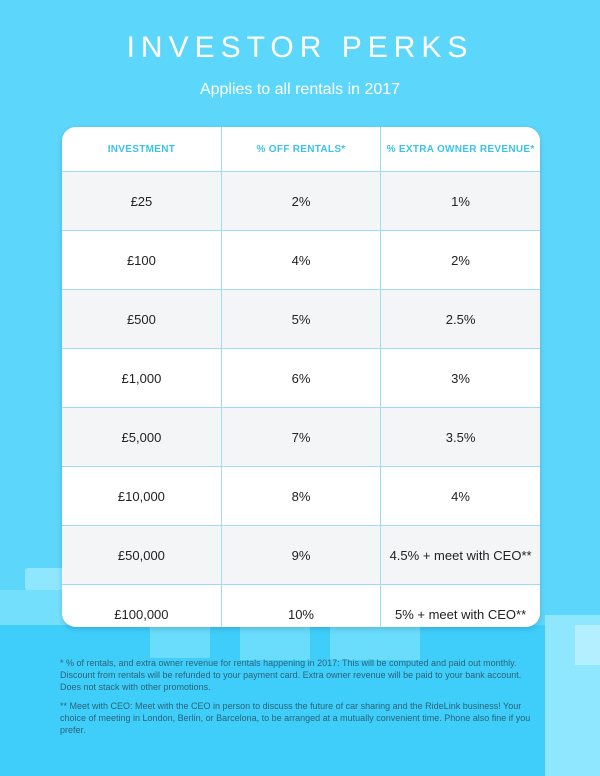 Image resolution: width=600 pixels, height=776 pixels. I want to click on table-row: £1,000 6% 3%, so click(301, 378).